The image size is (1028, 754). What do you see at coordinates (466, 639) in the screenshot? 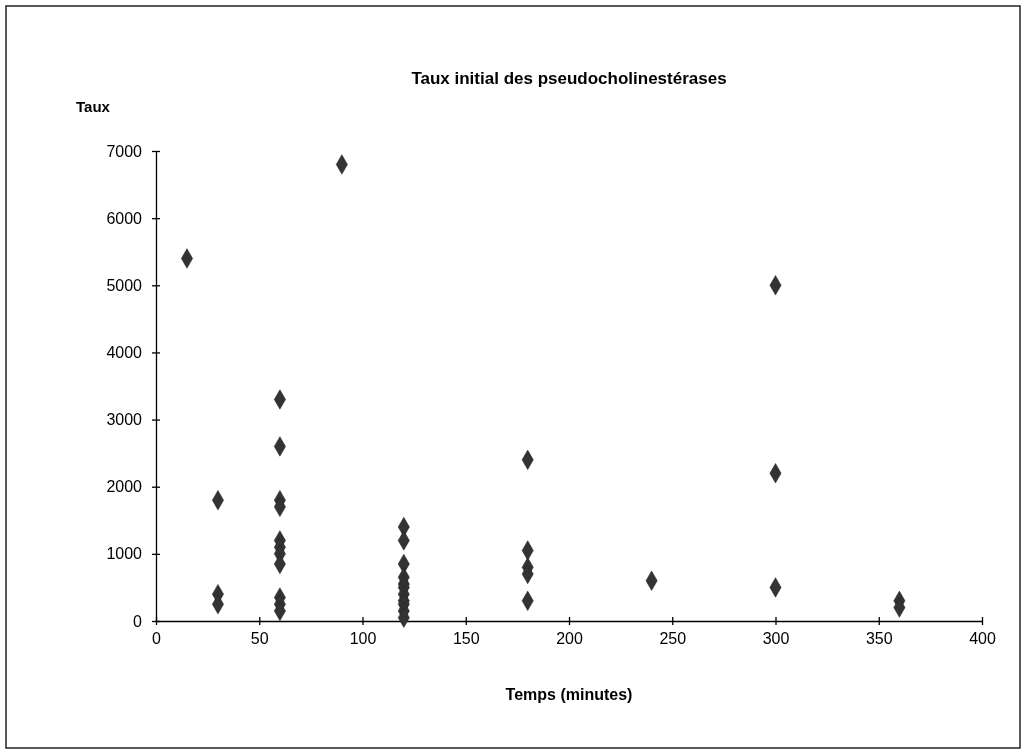
I see `x-tick-label: 150` at bounding box center [466, 639].